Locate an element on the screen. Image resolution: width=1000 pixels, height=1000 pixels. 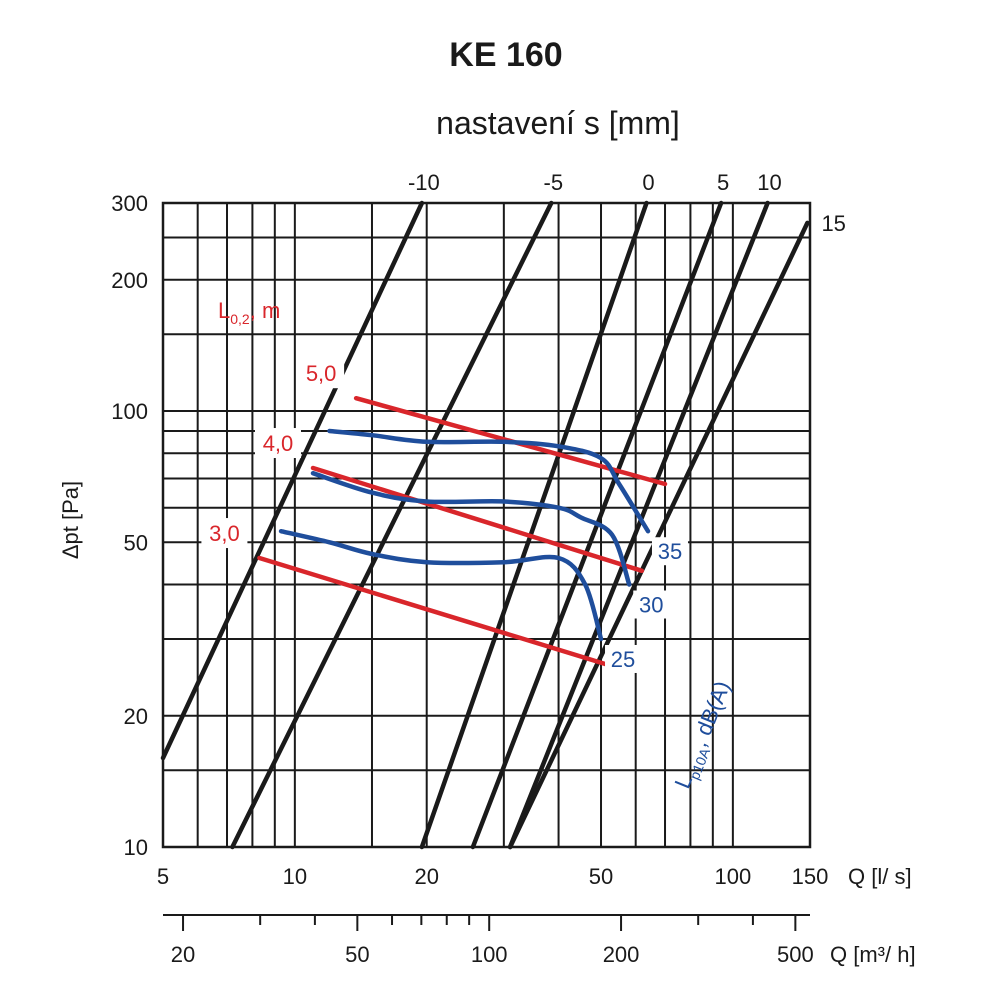
y-tick-label: 300 is located at coordinates (129, 203).